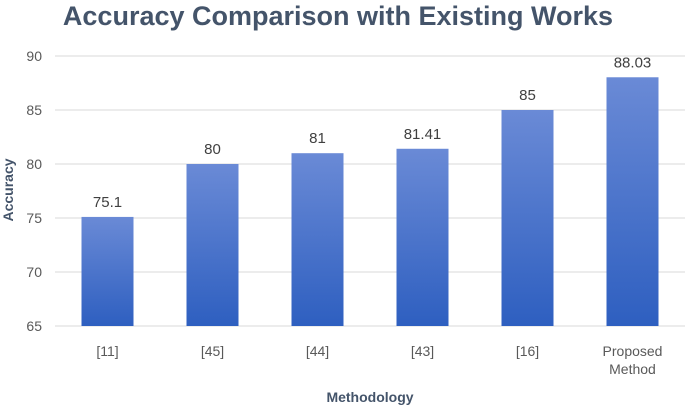  I want to click on x-tick-label: [16], so click(527, 351).